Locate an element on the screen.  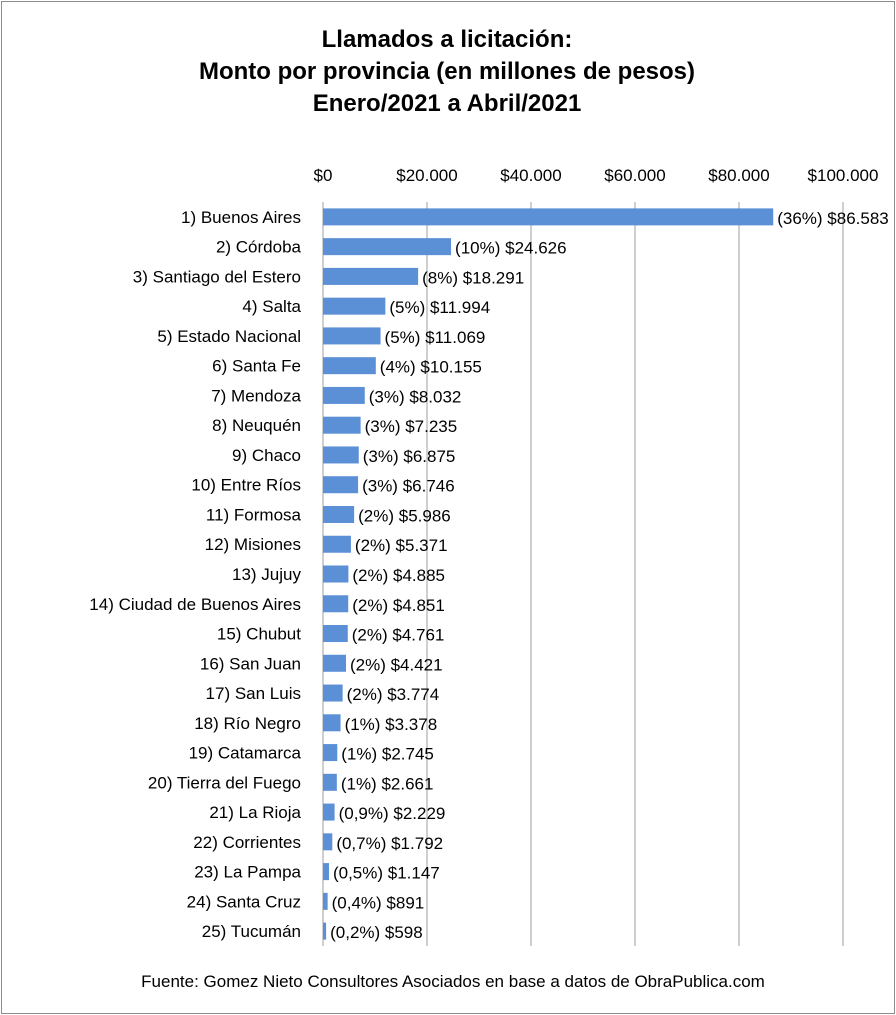
data-label-14: (2%) $4.851 is located at coordinates (398, 605).